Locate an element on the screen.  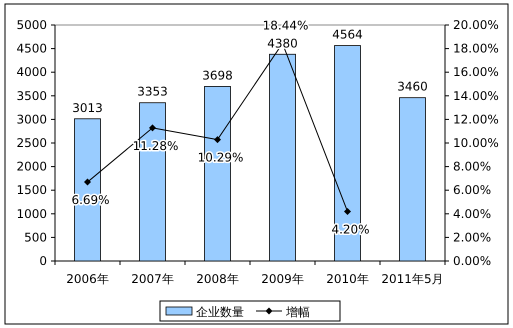
y2-tick-label: 0.00% is located at coordinates (472, 261).